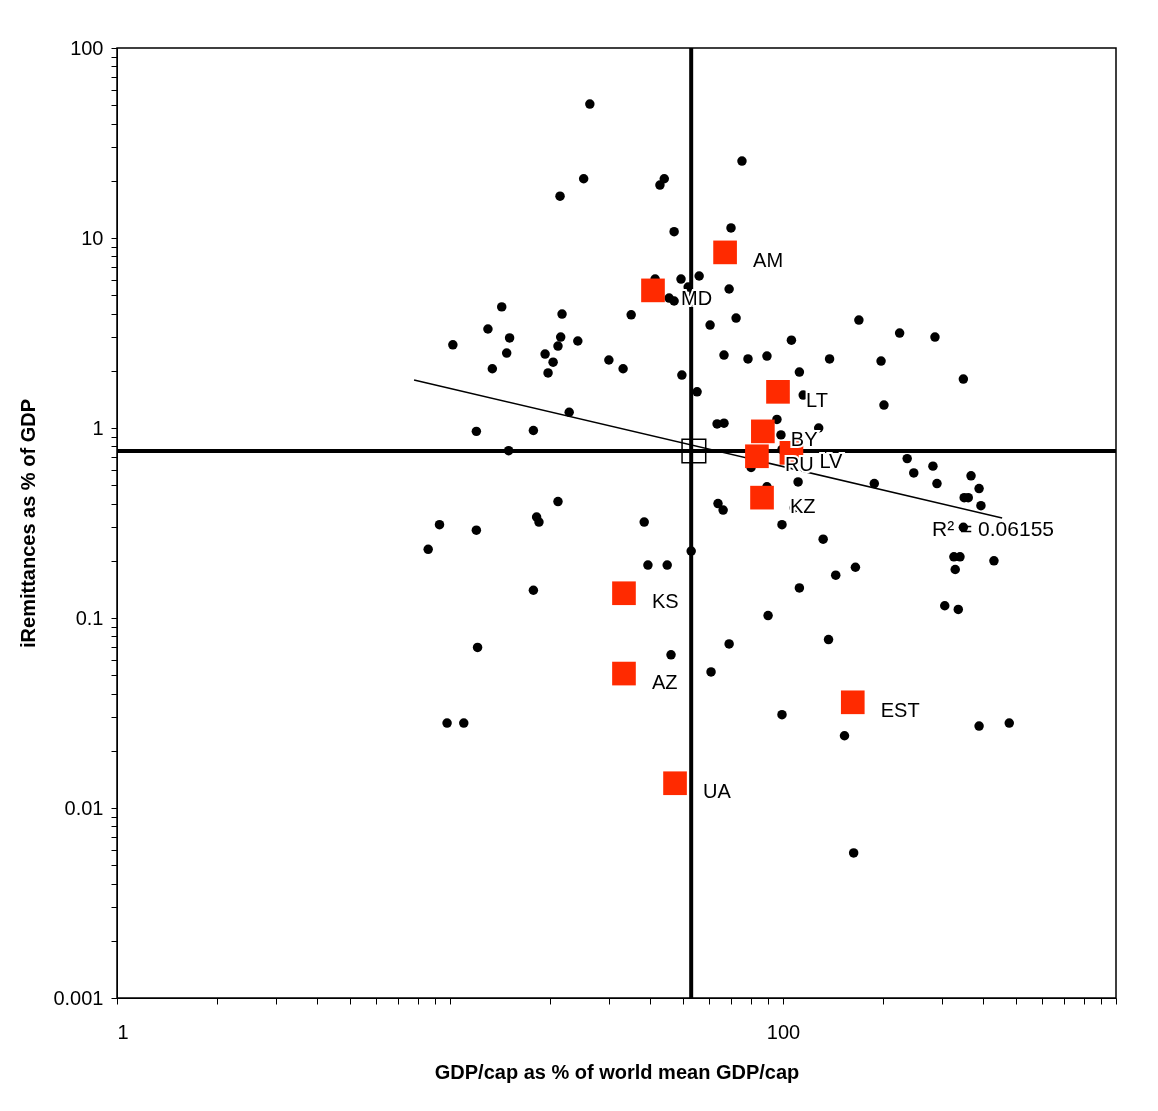 This screenshot has height=1111, width=1158. What do you see at coordinates (84, 807) in the screenshot?
I see `y-tick-label: 0.01` at bounding box center [84, 807].